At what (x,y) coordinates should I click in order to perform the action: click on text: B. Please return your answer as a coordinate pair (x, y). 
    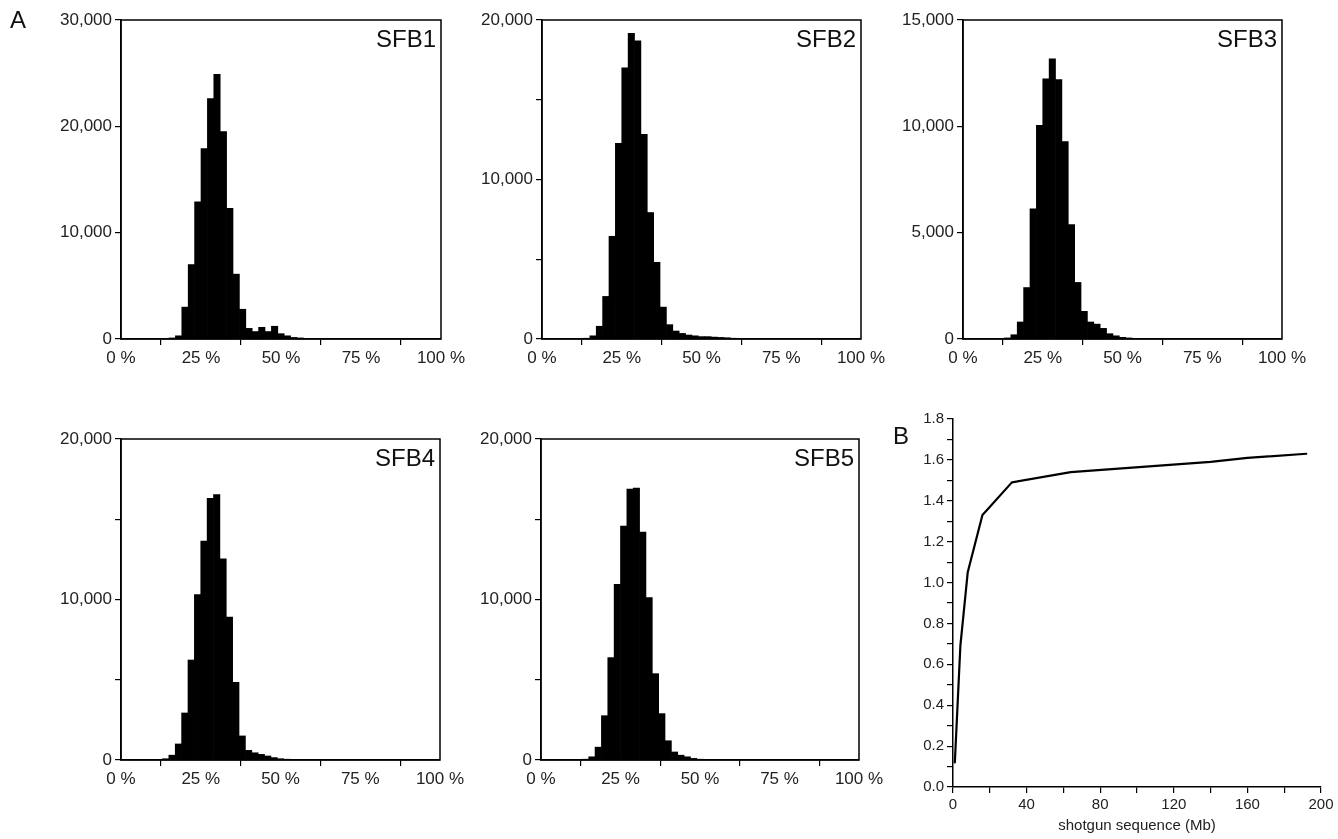
    Looking at the image, I should click on (901, 435).